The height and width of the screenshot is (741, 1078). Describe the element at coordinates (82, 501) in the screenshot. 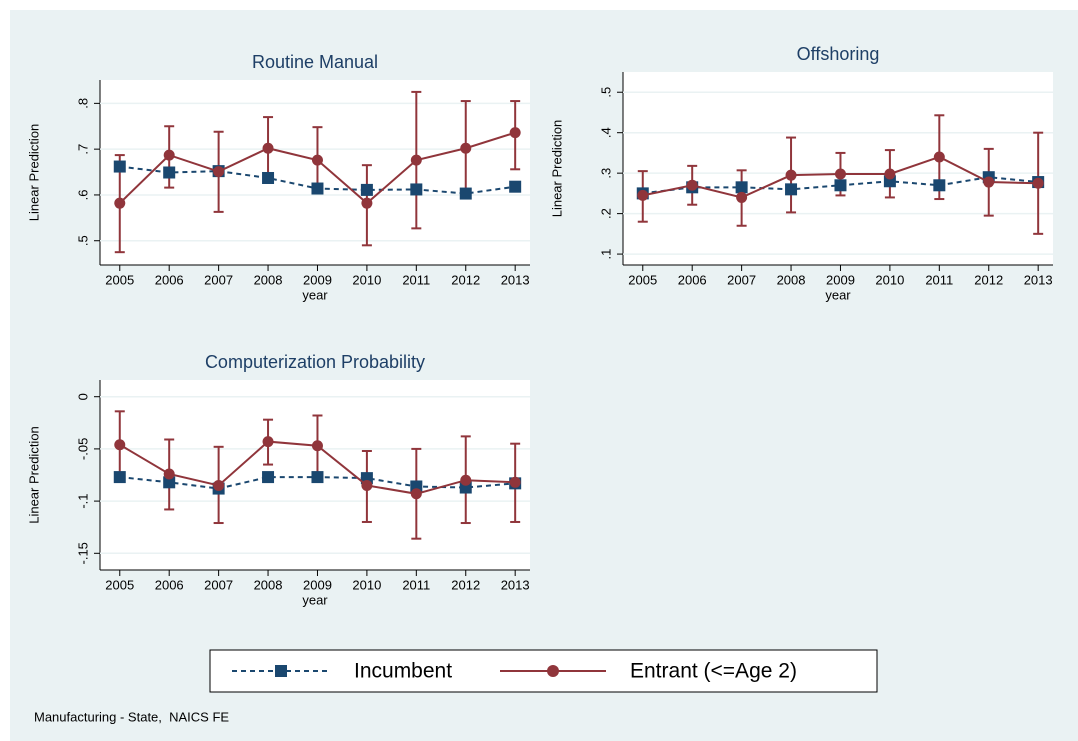

I see `y-tick-label: -.1` at that location.